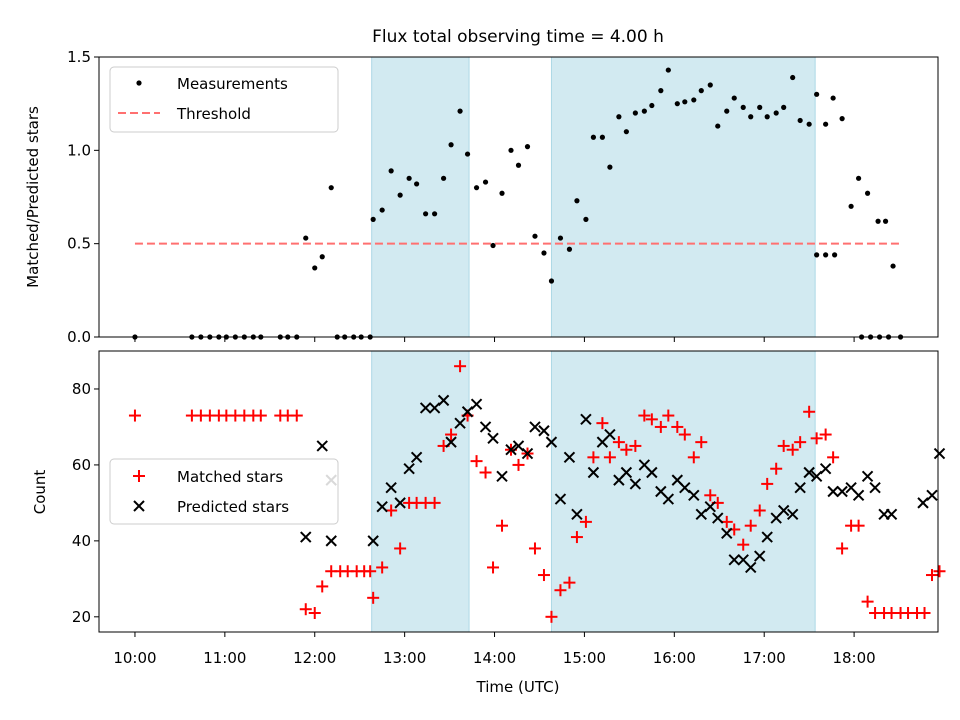 The height and width of the screenshot is (720, 960). Describe the element at coordinates (213, 114) in the screenshot. I see `legend-threshold-label: Threshold` at that location.